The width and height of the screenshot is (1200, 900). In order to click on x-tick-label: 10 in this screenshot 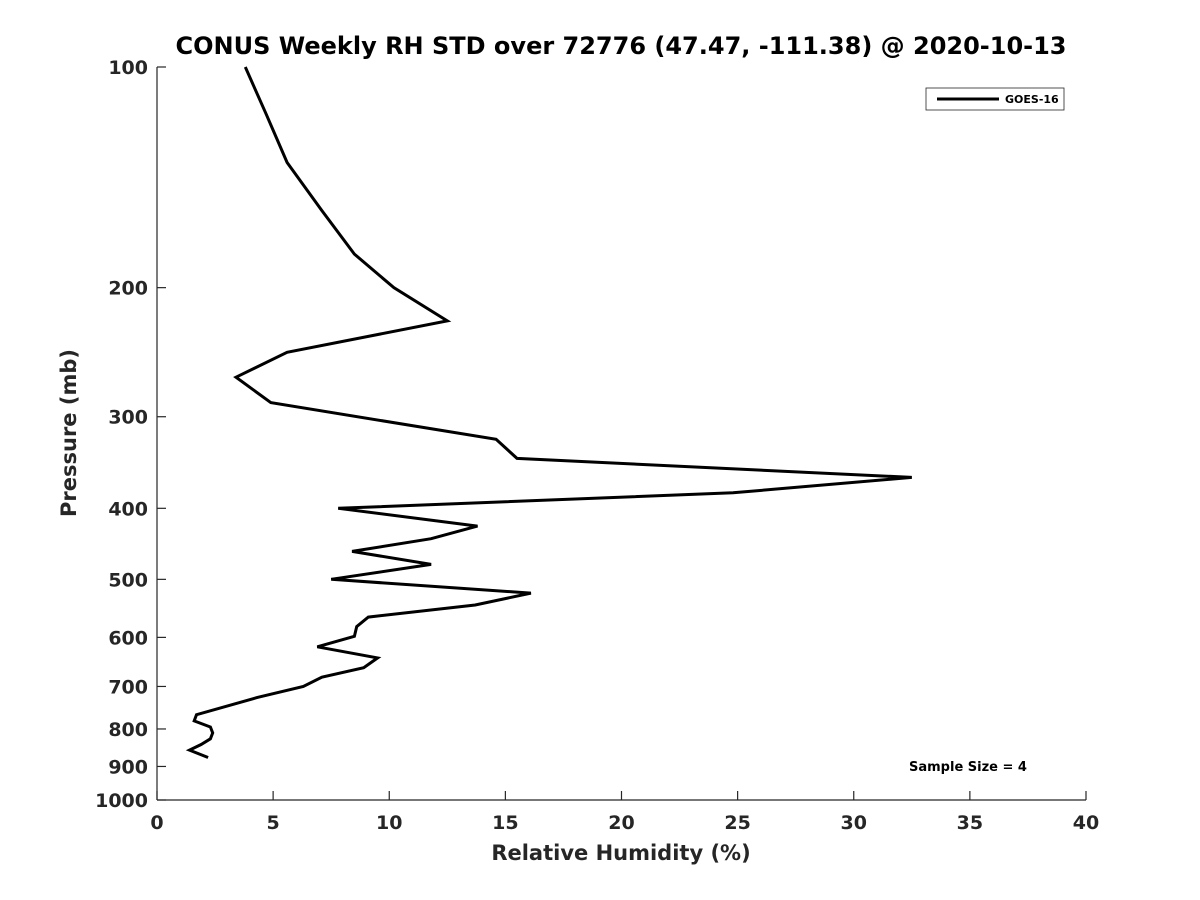, I will do `click(389, 823)`.